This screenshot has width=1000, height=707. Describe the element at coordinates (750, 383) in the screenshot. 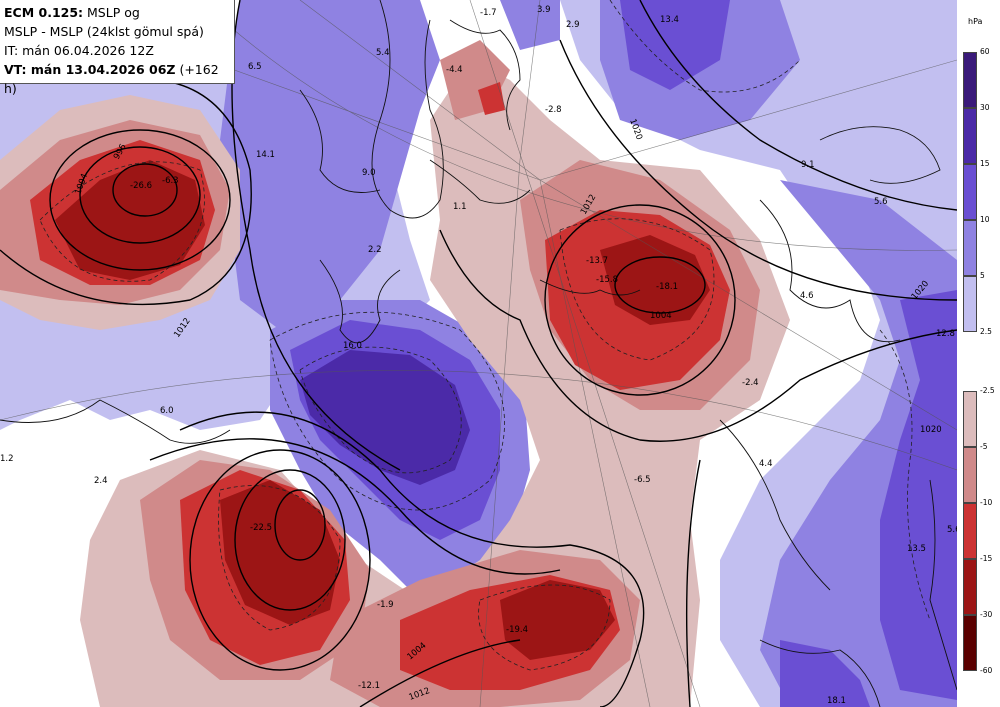

I see `anomaly-label: -2.4` at that location.